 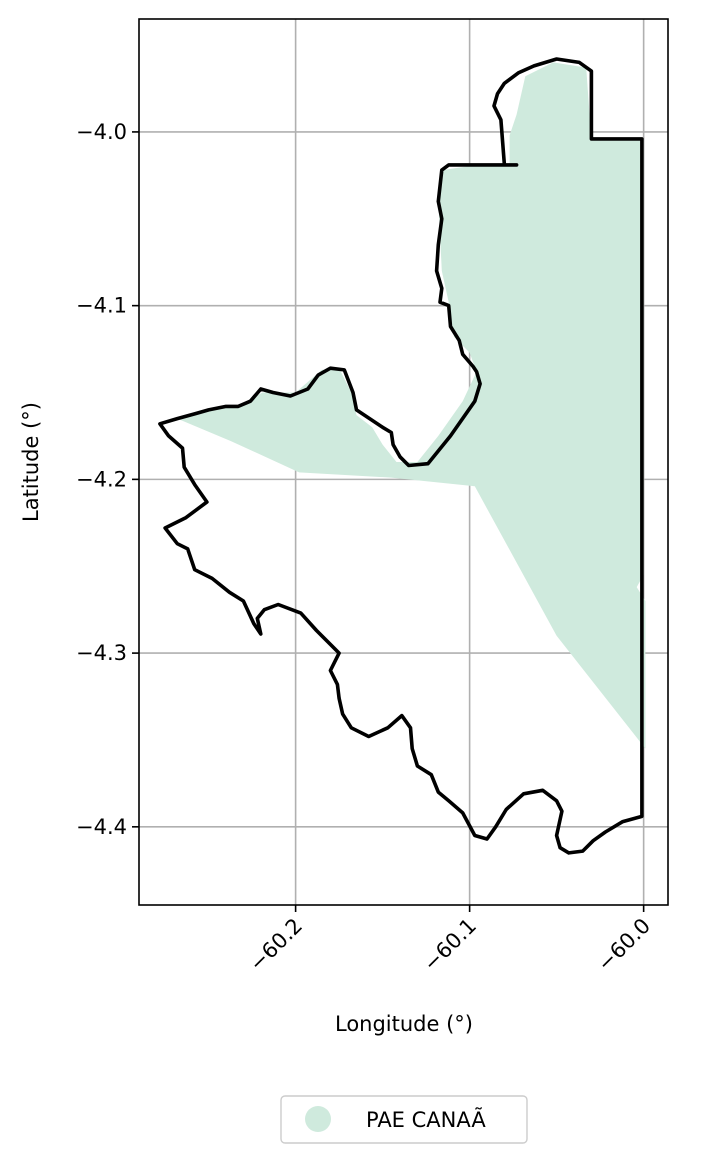 I want to click on y-tick-label: −4.4, so click(x=101, y=827).